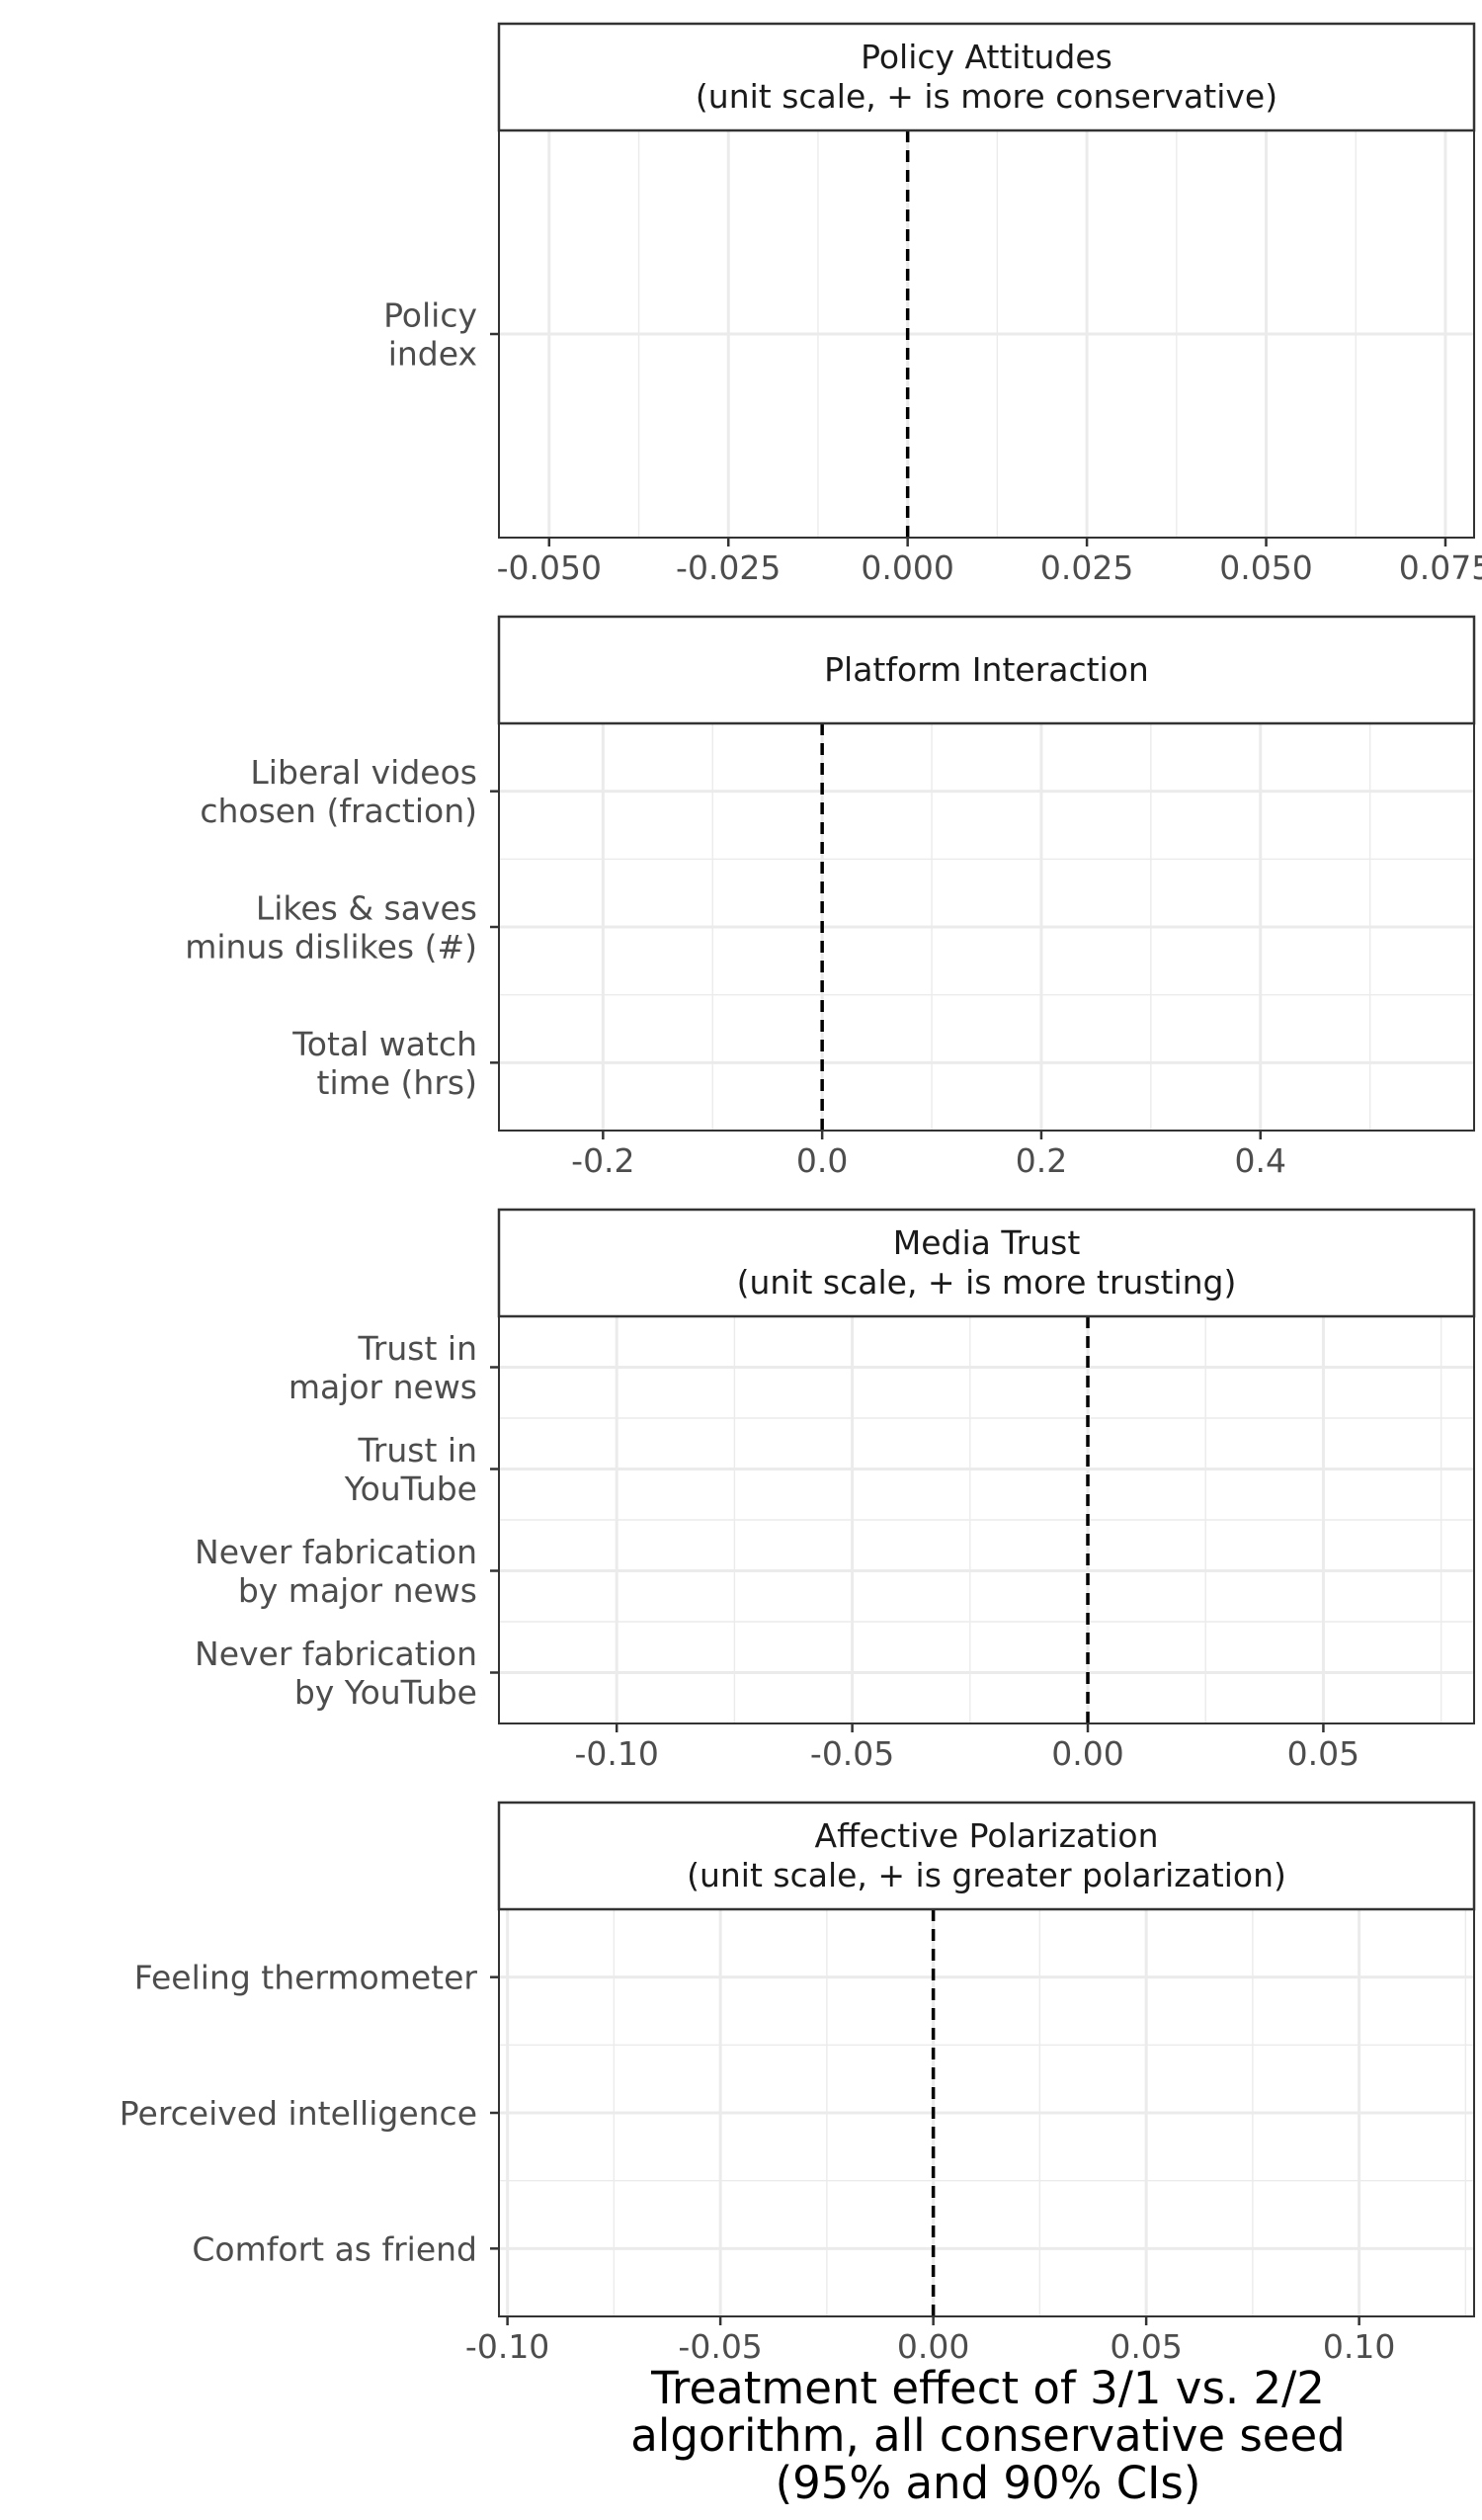  What do you see at coordinates (432, 354) in the screenshot?
I see `y-tick-label-line: index` at bounding box center [432, 354].